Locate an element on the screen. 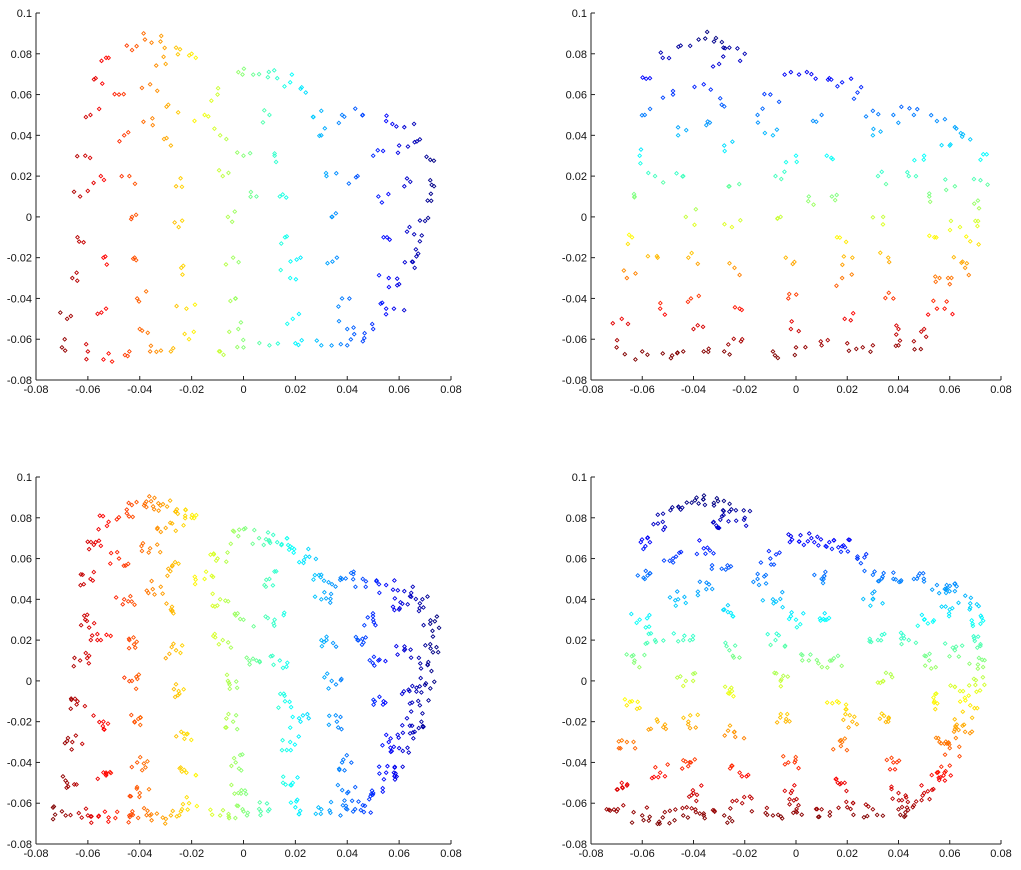 Image resolution: width=1021 pixels, height=870 pixels. x-tick-label: -0.06 is located at coordinates (87, 390).